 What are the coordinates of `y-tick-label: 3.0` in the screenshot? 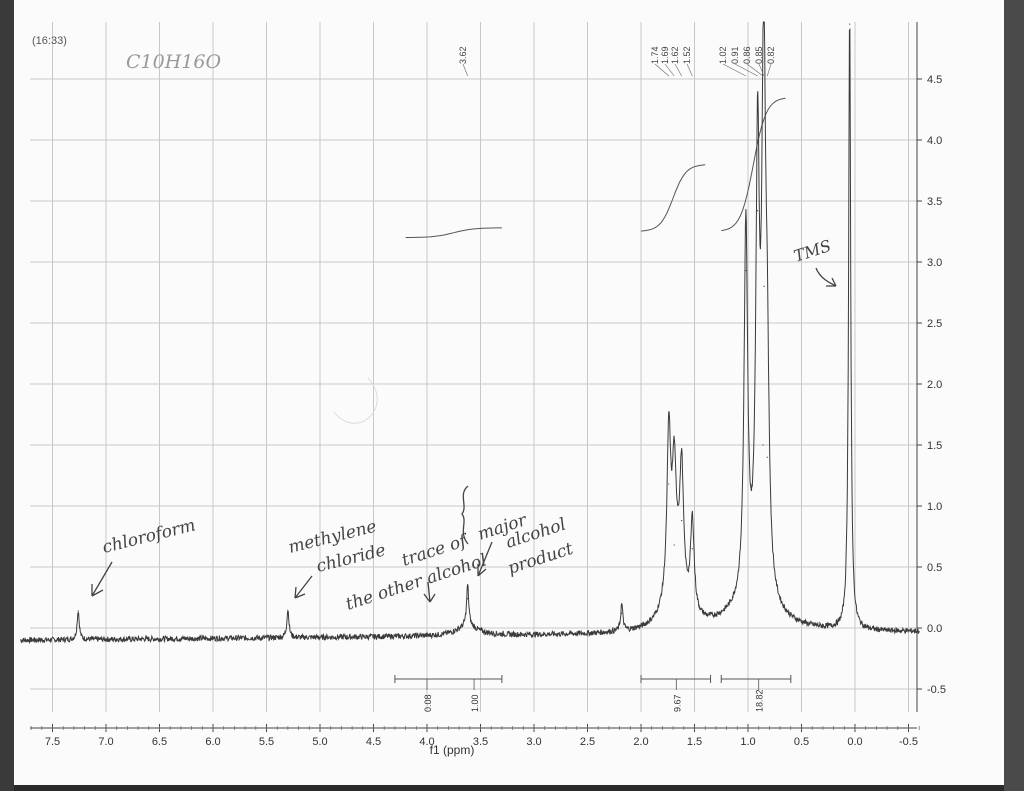 It's located at (934, 263).